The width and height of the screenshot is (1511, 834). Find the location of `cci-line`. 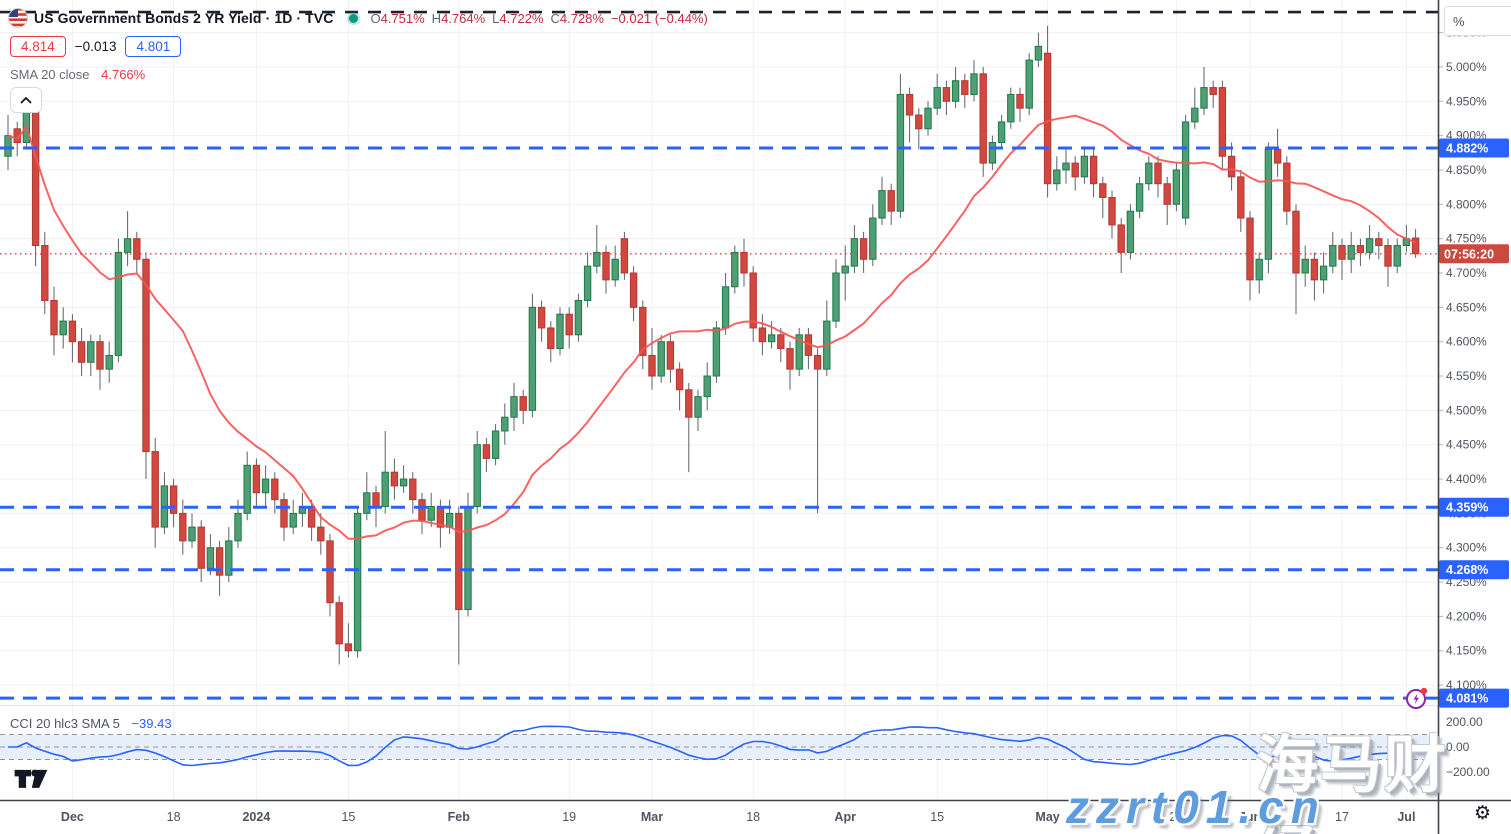

cci-line is located at coordinates (712, 746).